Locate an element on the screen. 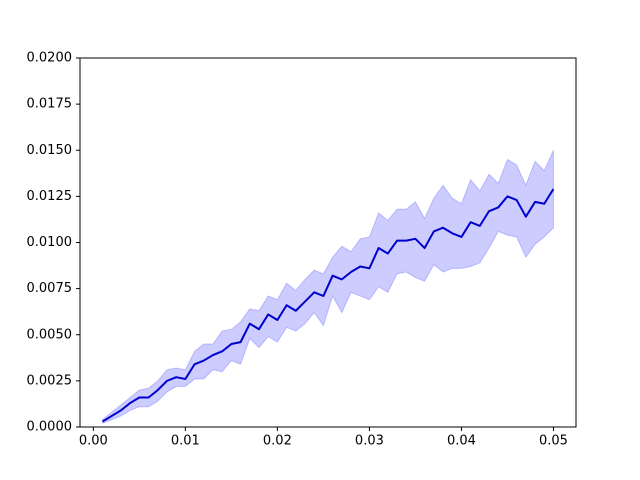 The height and width of the screenshot is (480, 640). x-tick-label: 0.04 is located at coordinates (461, 441).